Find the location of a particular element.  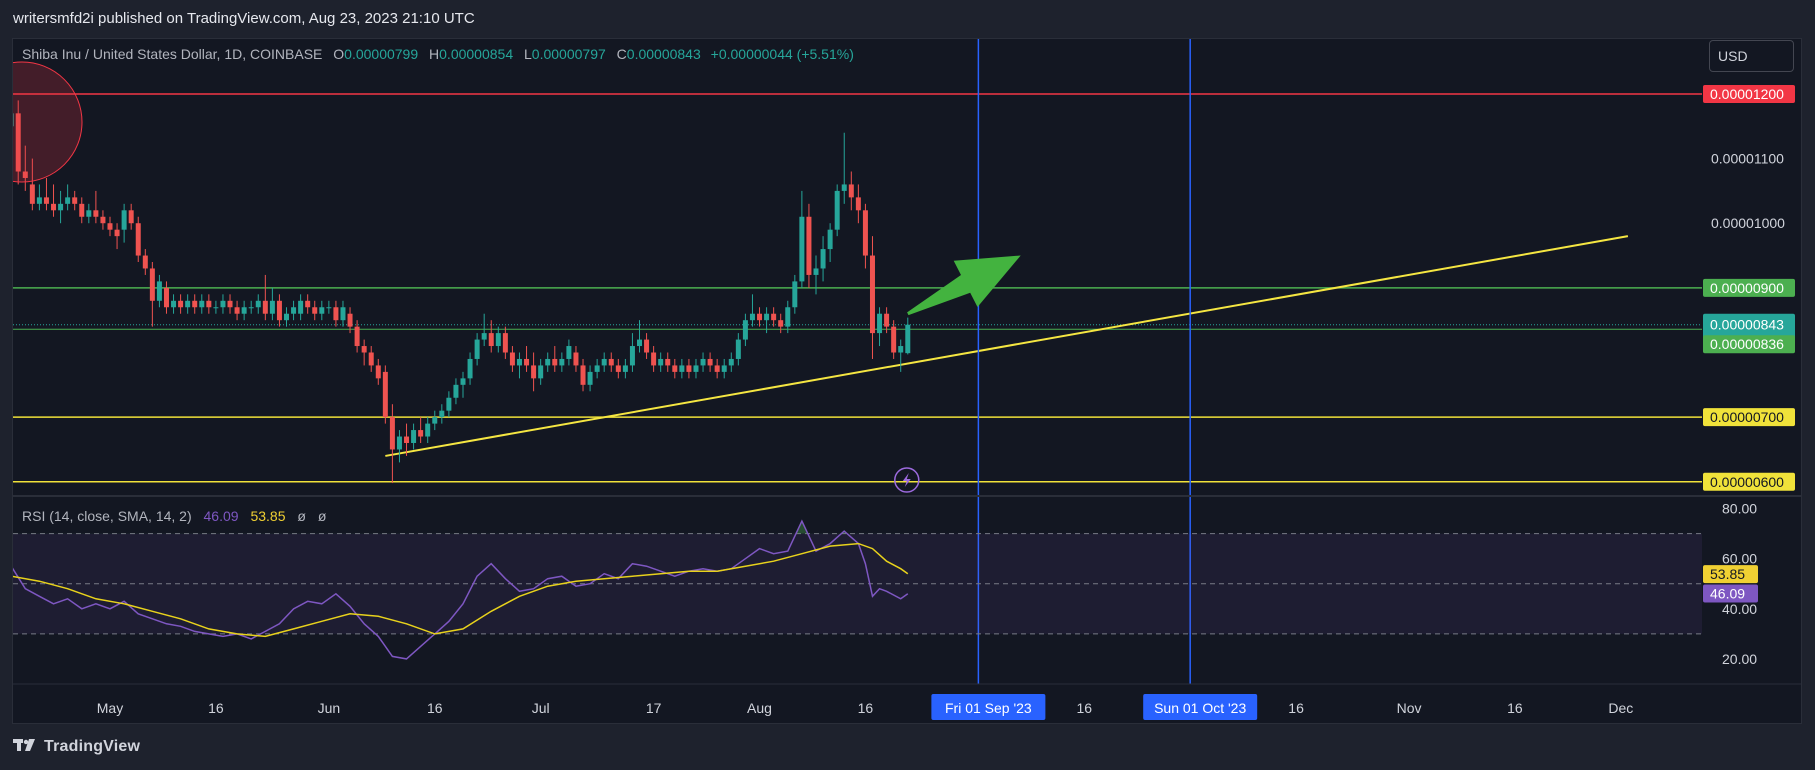

prev-close-tag: 0.00000836 is located at coordinates (1749, 344).